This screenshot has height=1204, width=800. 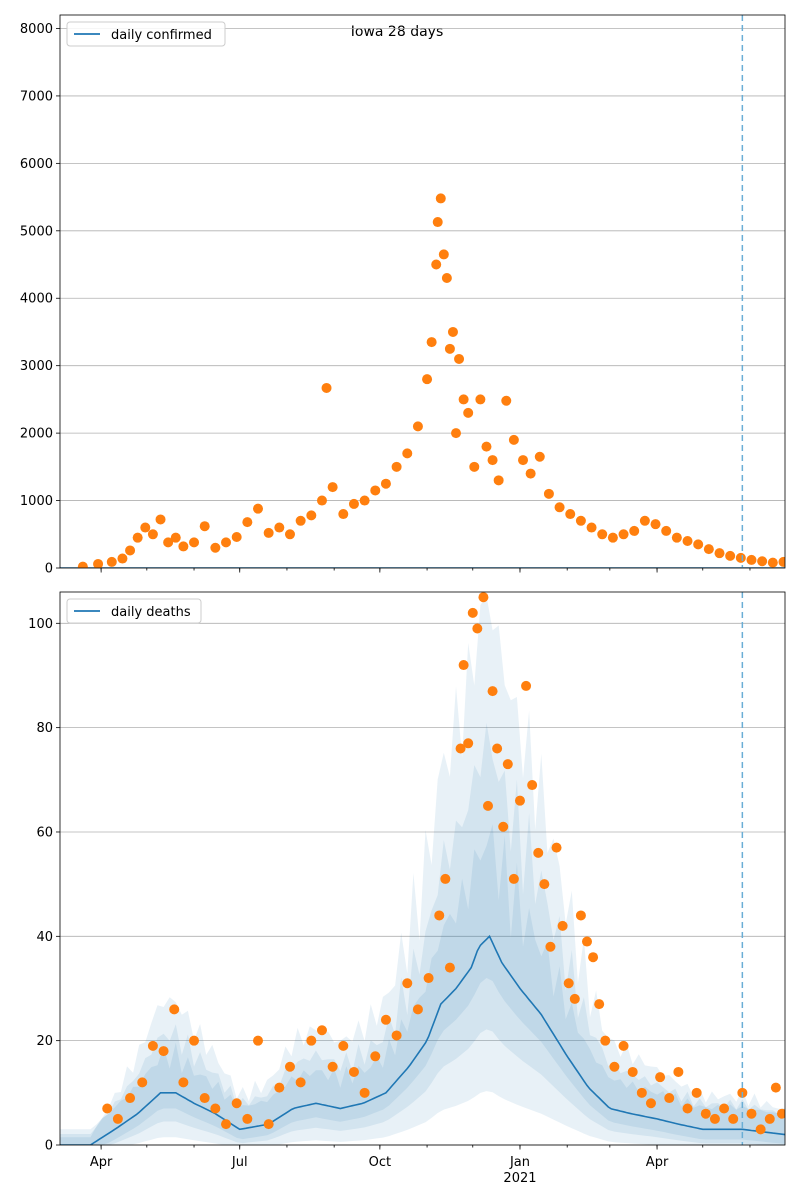 I want to click on y-tick-label: 1000, so click(x=36, y=501).